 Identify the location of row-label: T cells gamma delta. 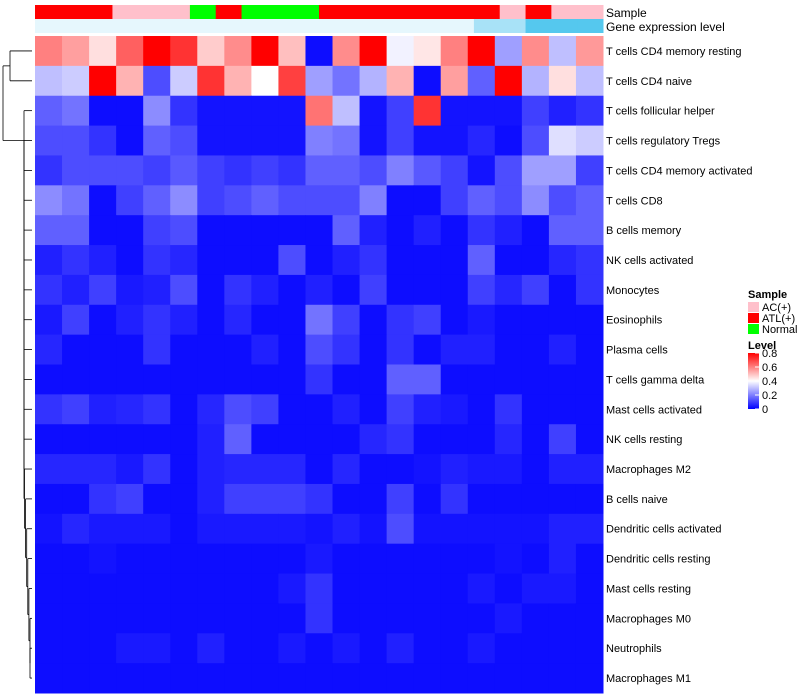
(655, 380).